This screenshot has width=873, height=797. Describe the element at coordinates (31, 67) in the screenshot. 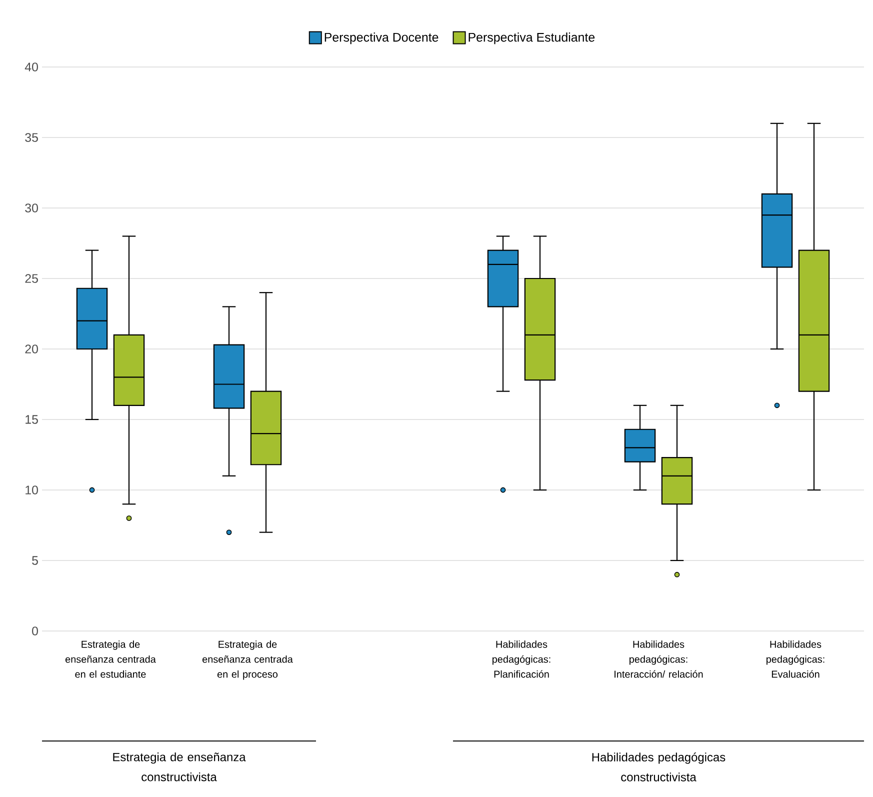

I see `y-tick-label: 40` at that location.